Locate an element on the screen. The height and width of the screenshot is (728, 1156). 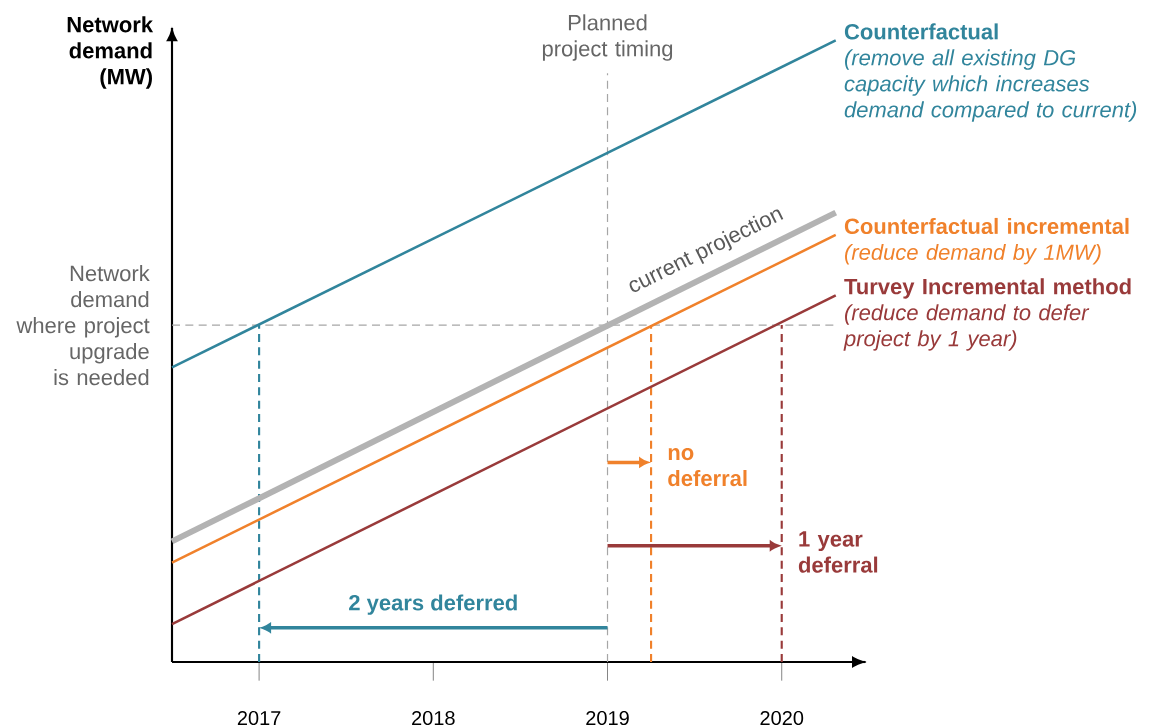
ref-line-label: Planned project timing is located at coordinates (607, 37).